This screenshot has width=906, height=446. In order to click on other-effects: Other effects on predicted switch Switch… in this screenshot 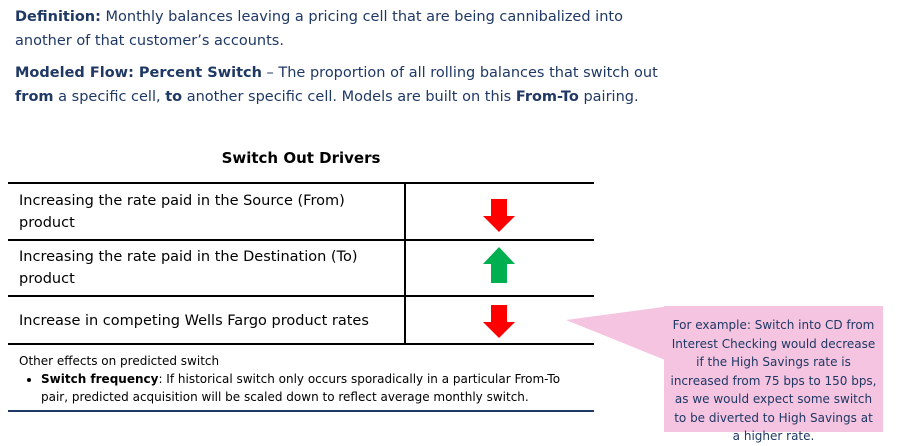, I will do `click(299, 379)`.